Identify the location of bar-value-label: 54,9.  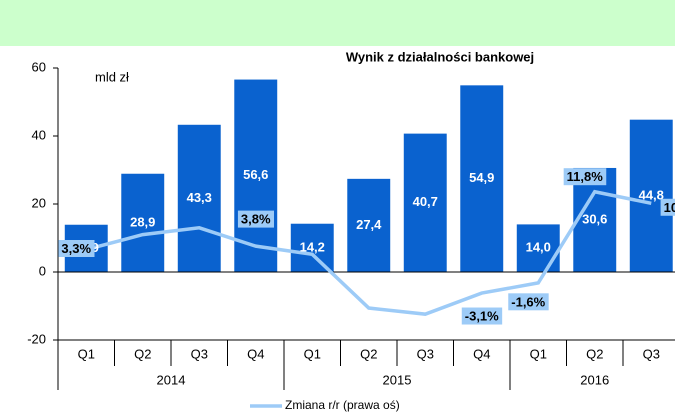
(481, 177).